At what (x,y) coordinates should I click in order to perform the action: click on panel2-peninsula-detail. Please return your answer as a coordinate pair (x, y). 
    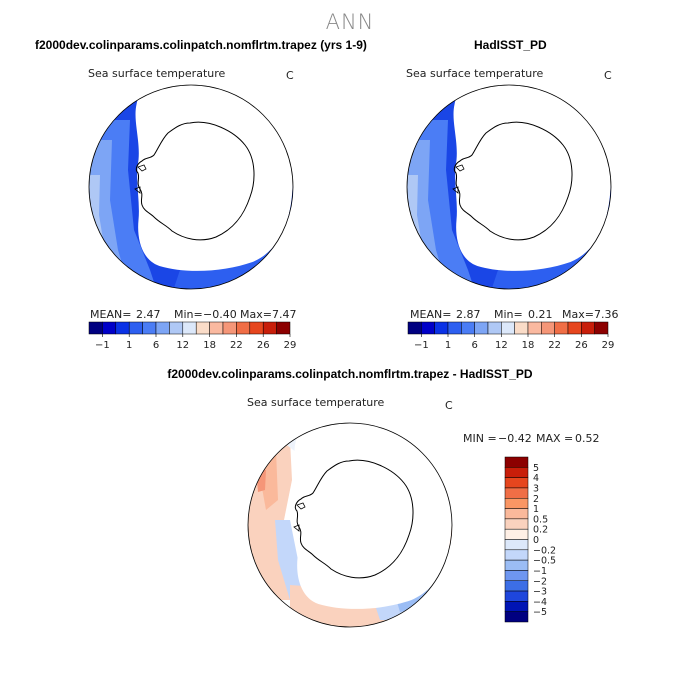
    Looking at the image, I should click on (458, 179).